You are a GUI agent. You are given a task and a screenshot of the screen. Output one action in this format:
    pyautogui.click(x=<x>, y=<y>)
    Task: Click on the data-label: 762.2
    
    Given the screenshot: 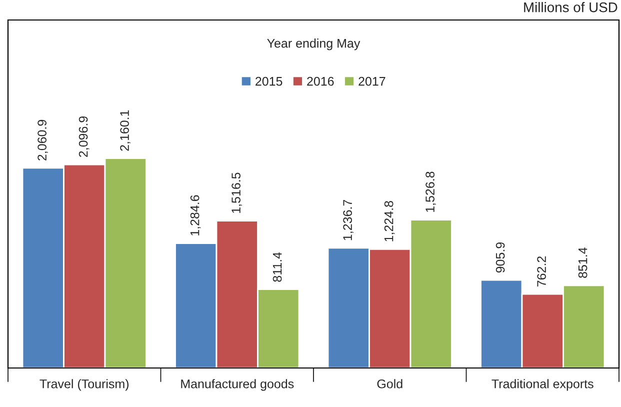 What is the action you would take?
    pyautogui.click(x=541, y=271)
    